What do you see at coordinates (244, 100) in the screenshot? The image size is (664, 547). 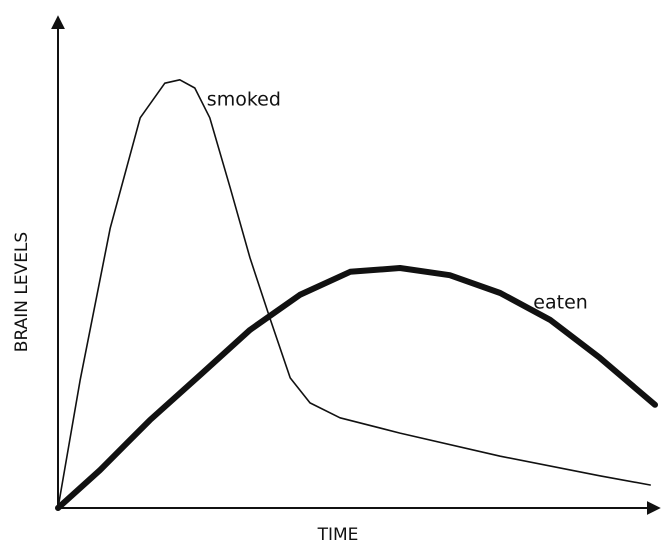 I see `series-label: smoked` at bounding box center [244, 100].